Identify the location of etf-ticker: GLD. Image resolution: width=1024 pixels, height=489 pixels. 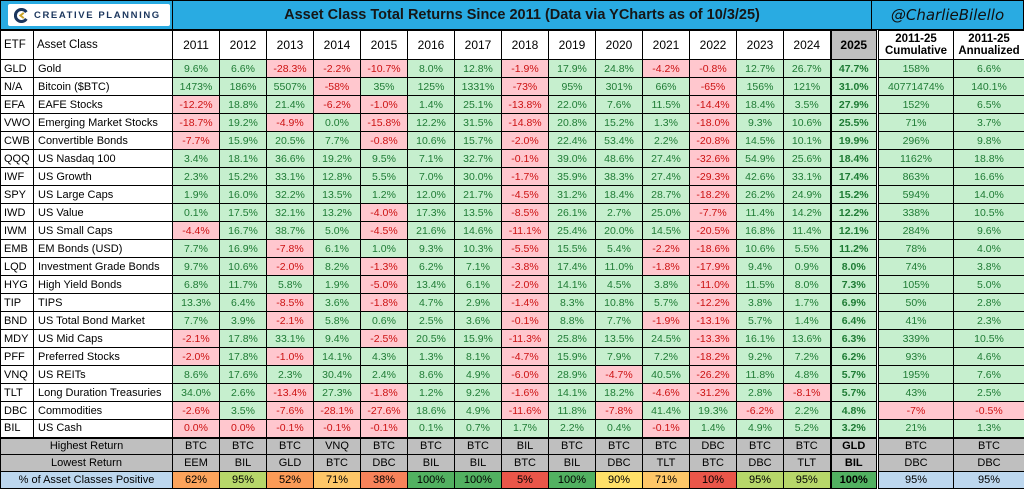
(17, 69).